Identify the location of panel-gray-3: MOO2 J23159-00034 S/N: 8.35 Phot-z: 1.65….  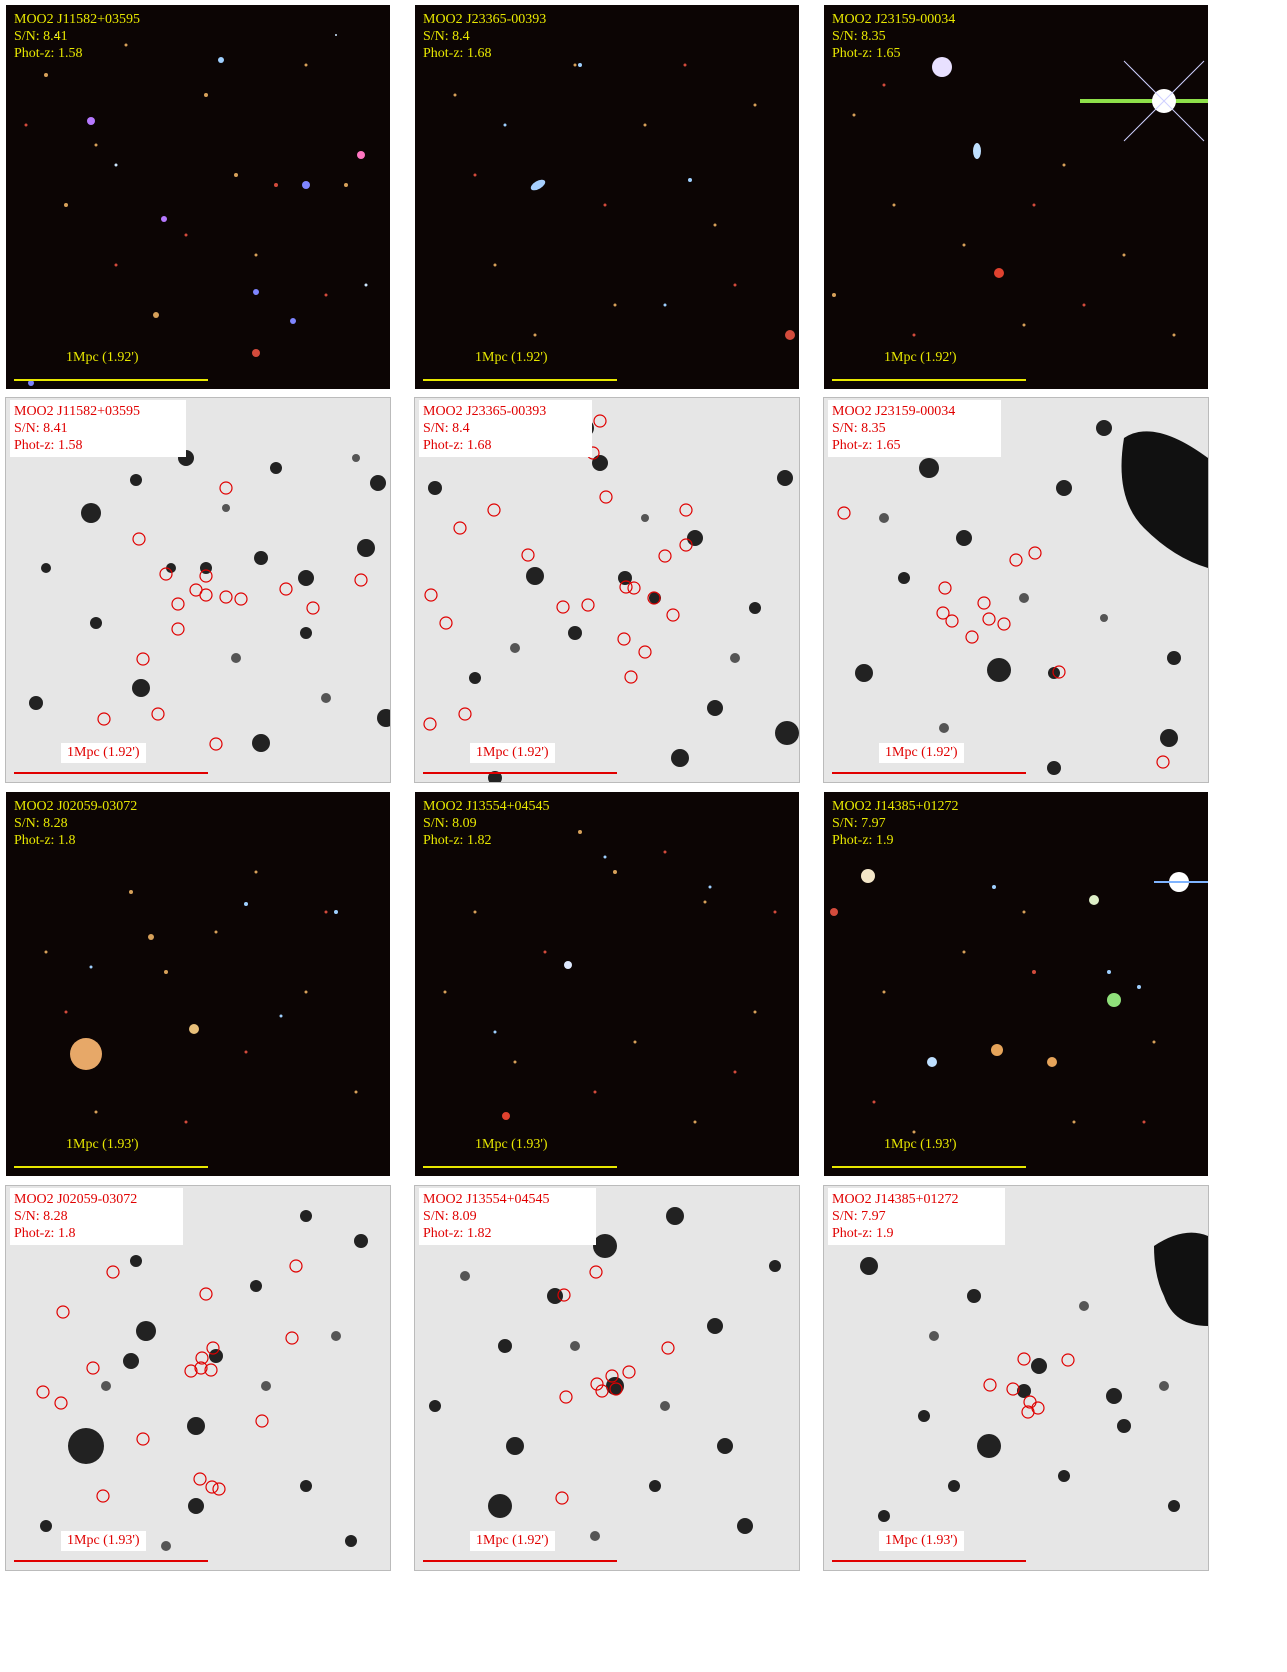
(1016, 590).